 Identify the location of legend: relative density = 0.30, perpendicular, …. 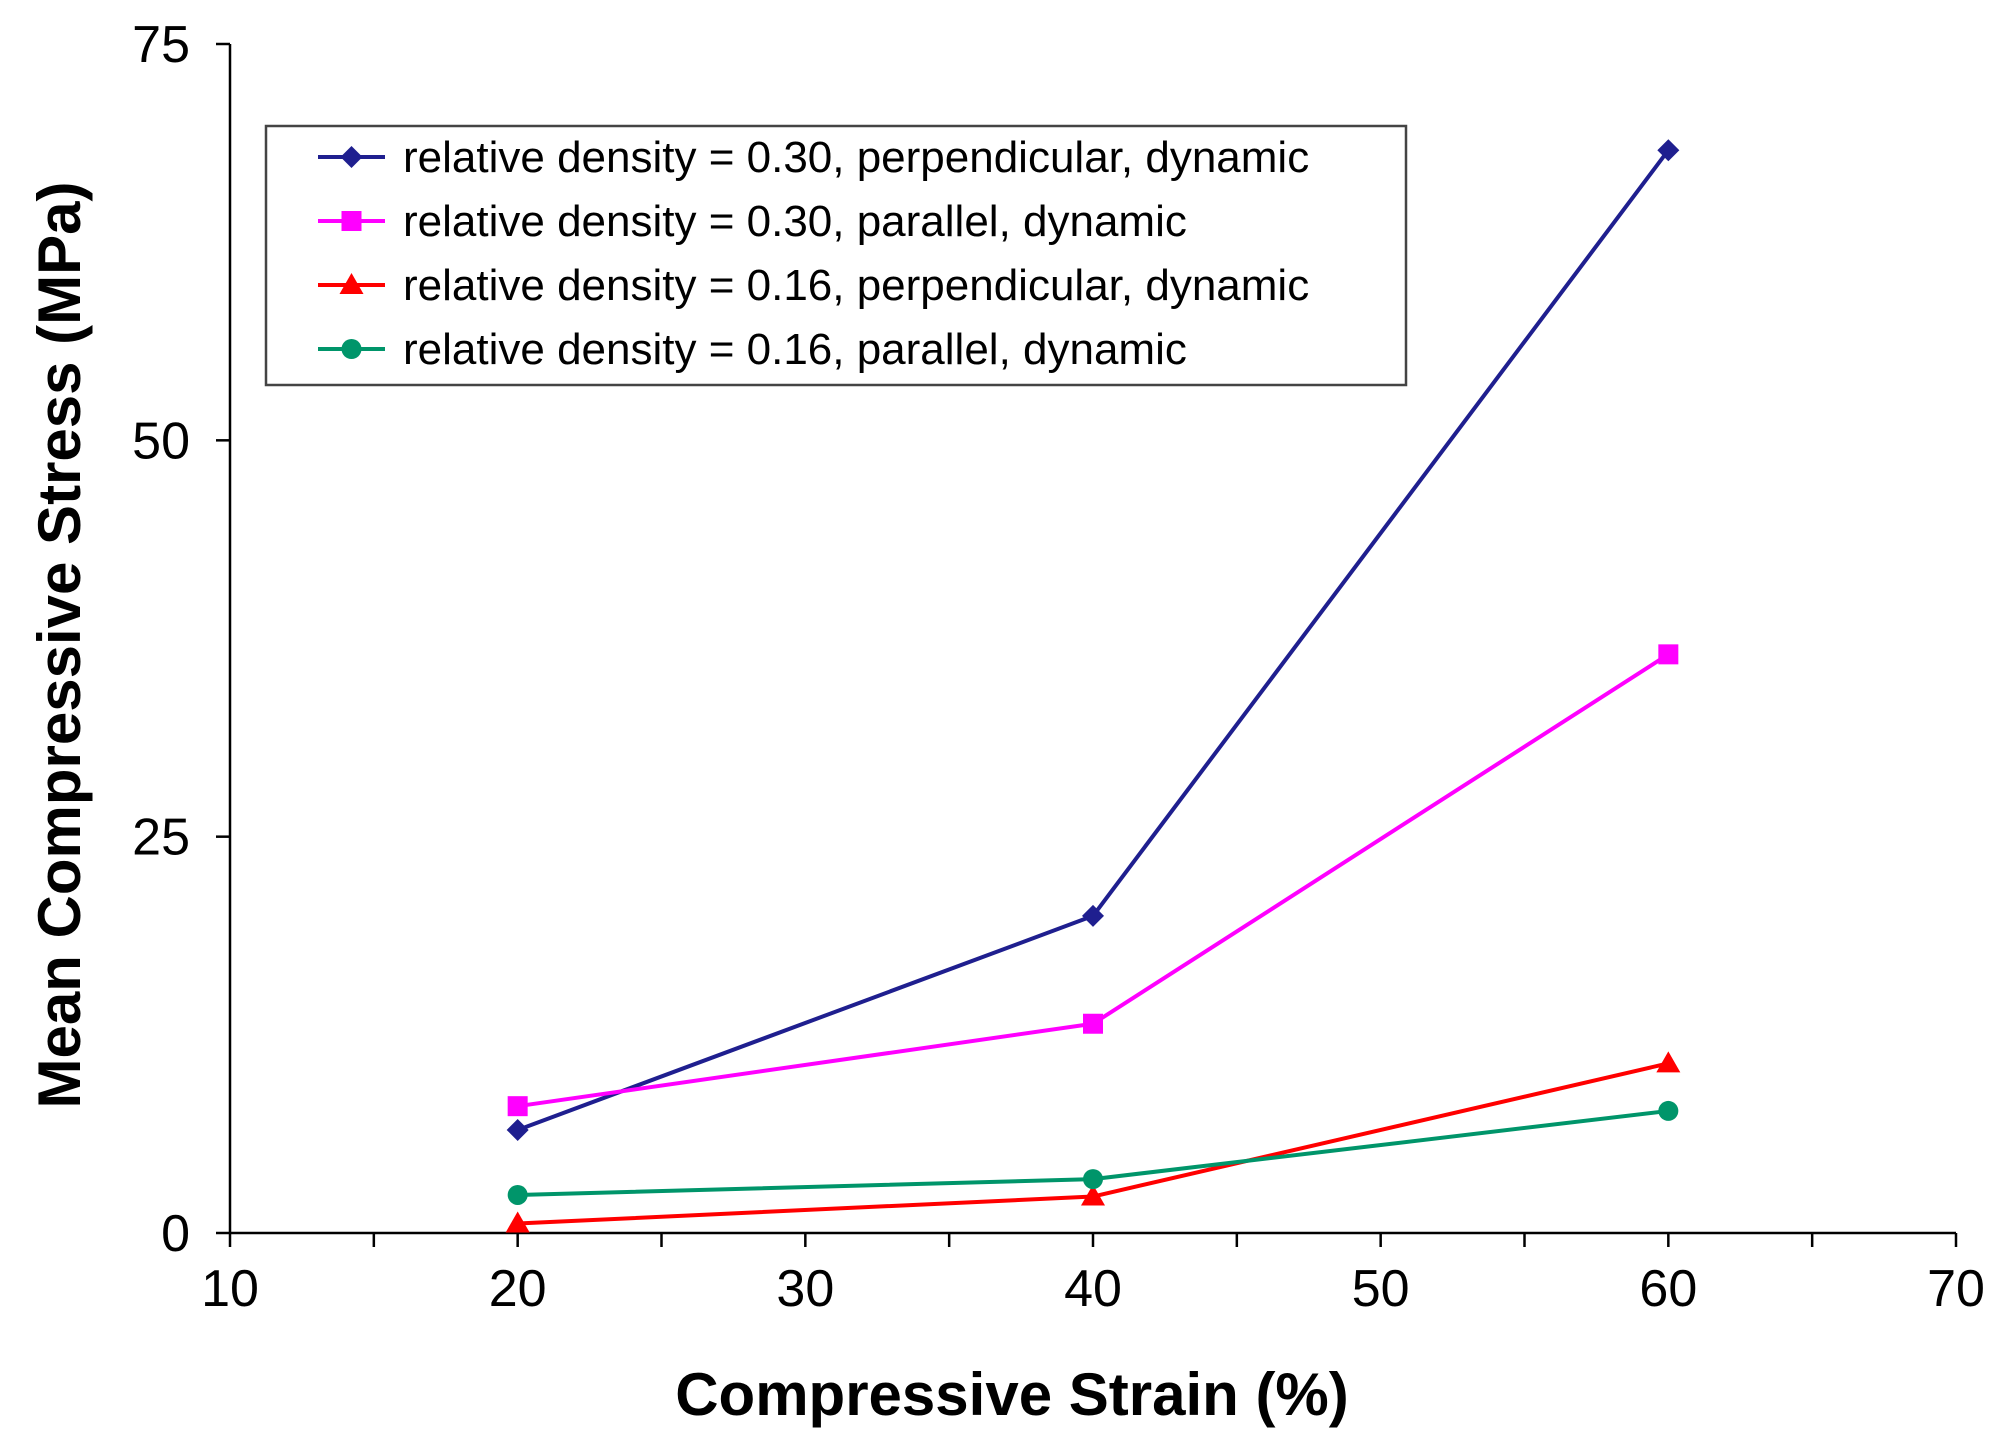
(836, 255).